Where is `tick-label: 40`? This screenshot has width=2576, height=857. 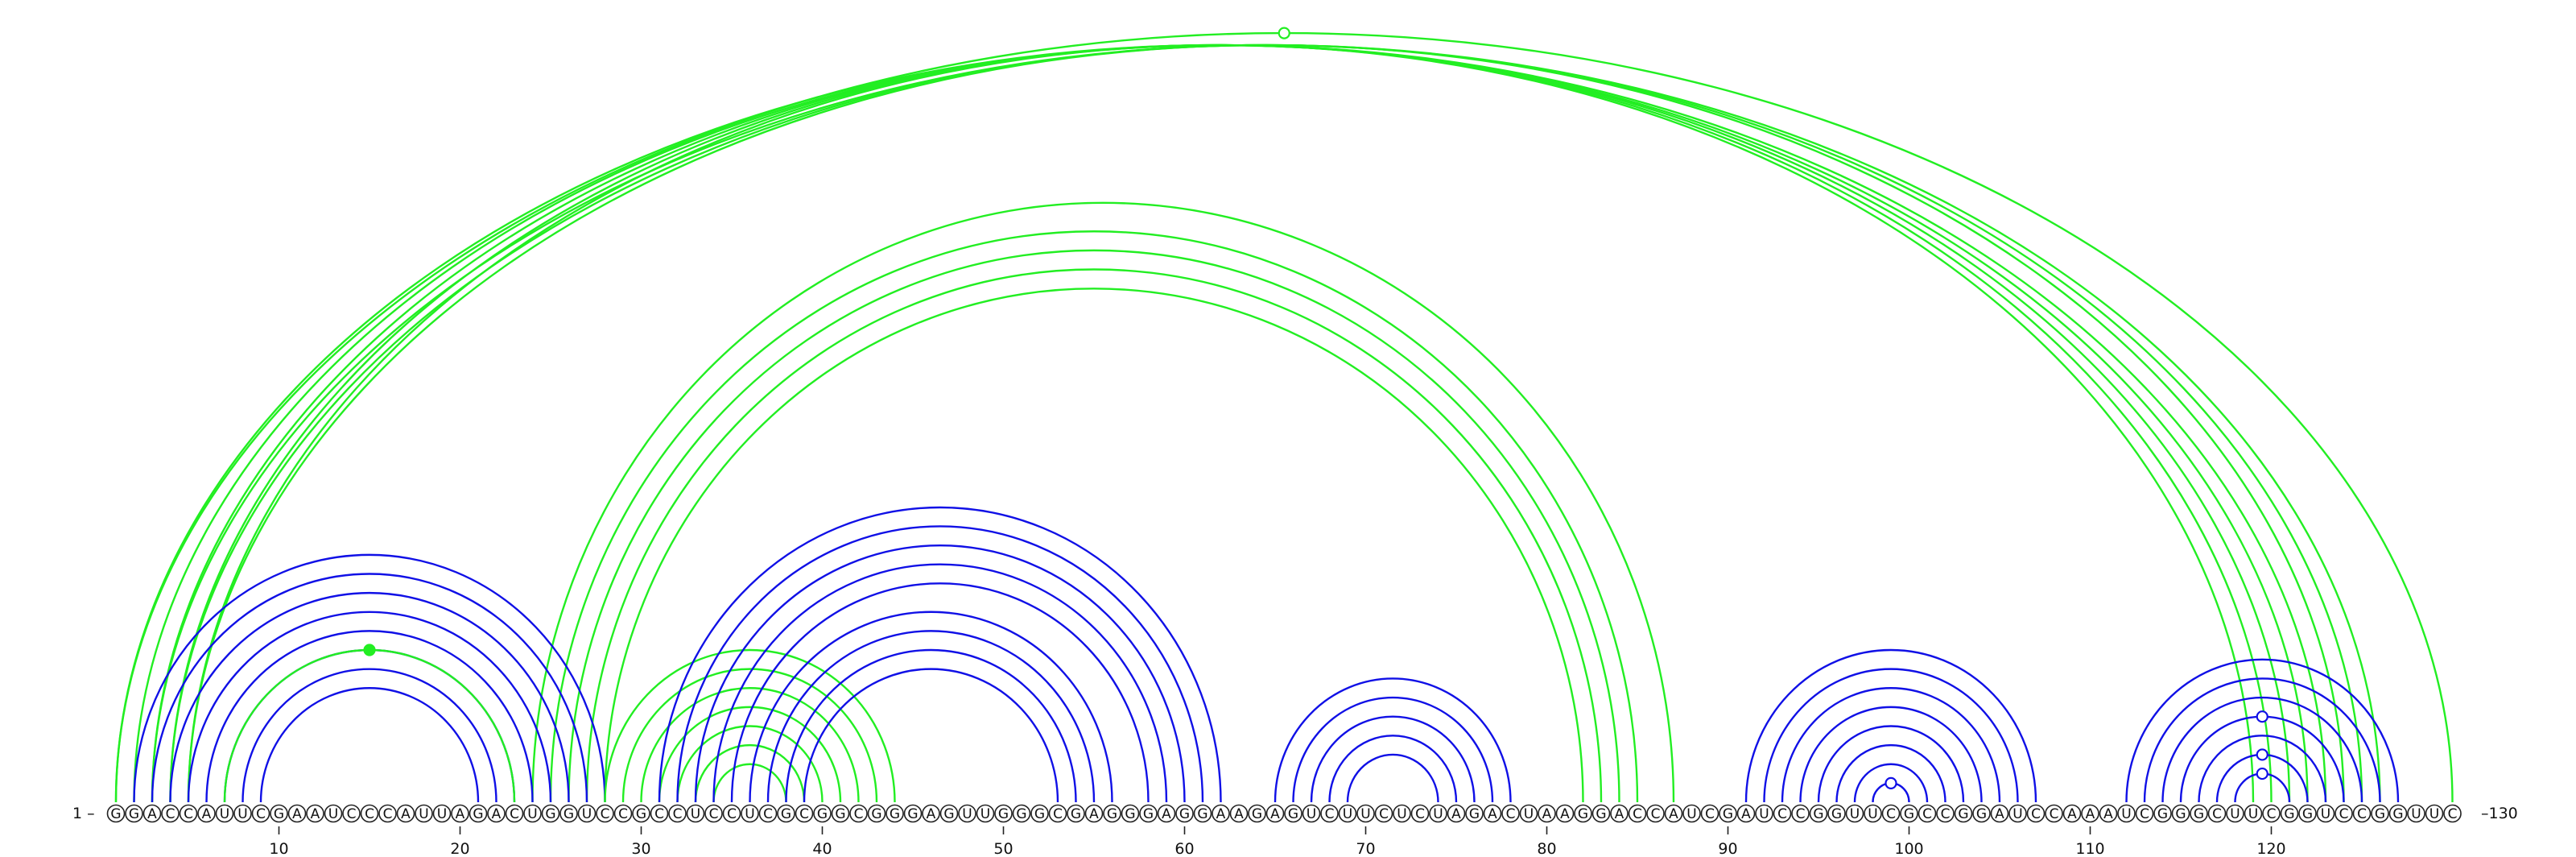 tick-label: 40 is located at coordinates (822, 849).